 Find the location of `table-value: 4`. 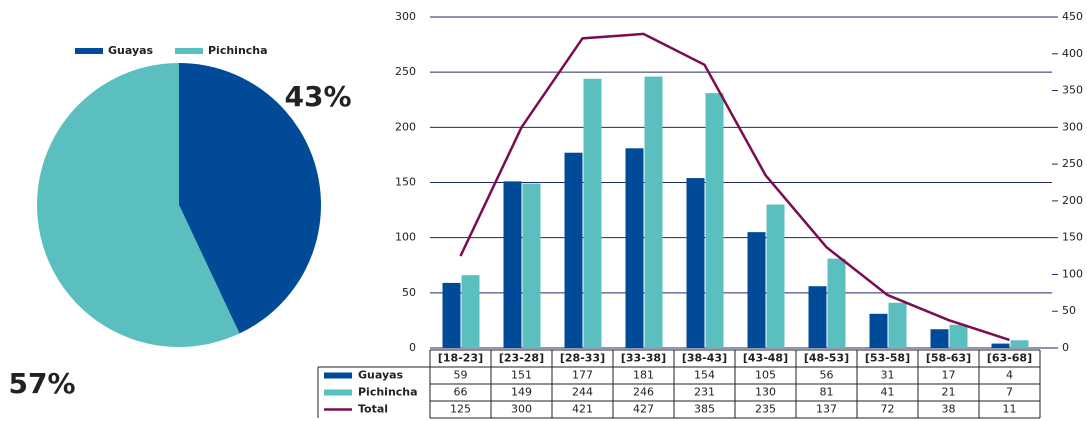

table-value: 4 is located at coordinates (1009, 375).